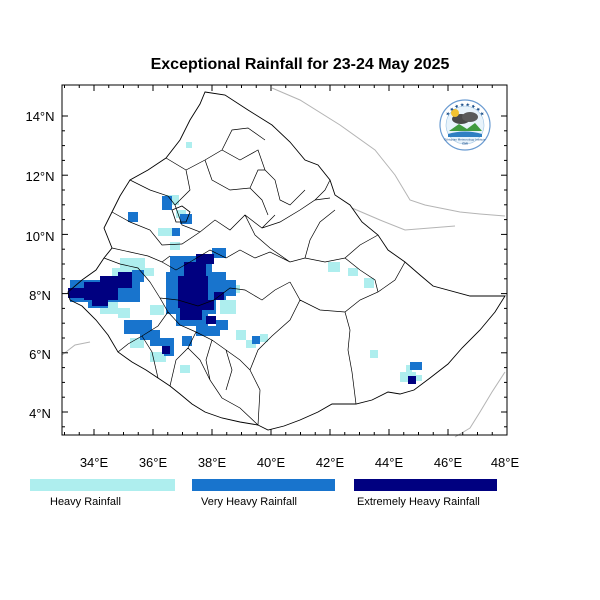 The width and height of the screenshot is (600, 600). Describe the element at coordinates (85, 502) in the screenshot. I see `legend-label-heavy: Heavy Rainfall` at that location.